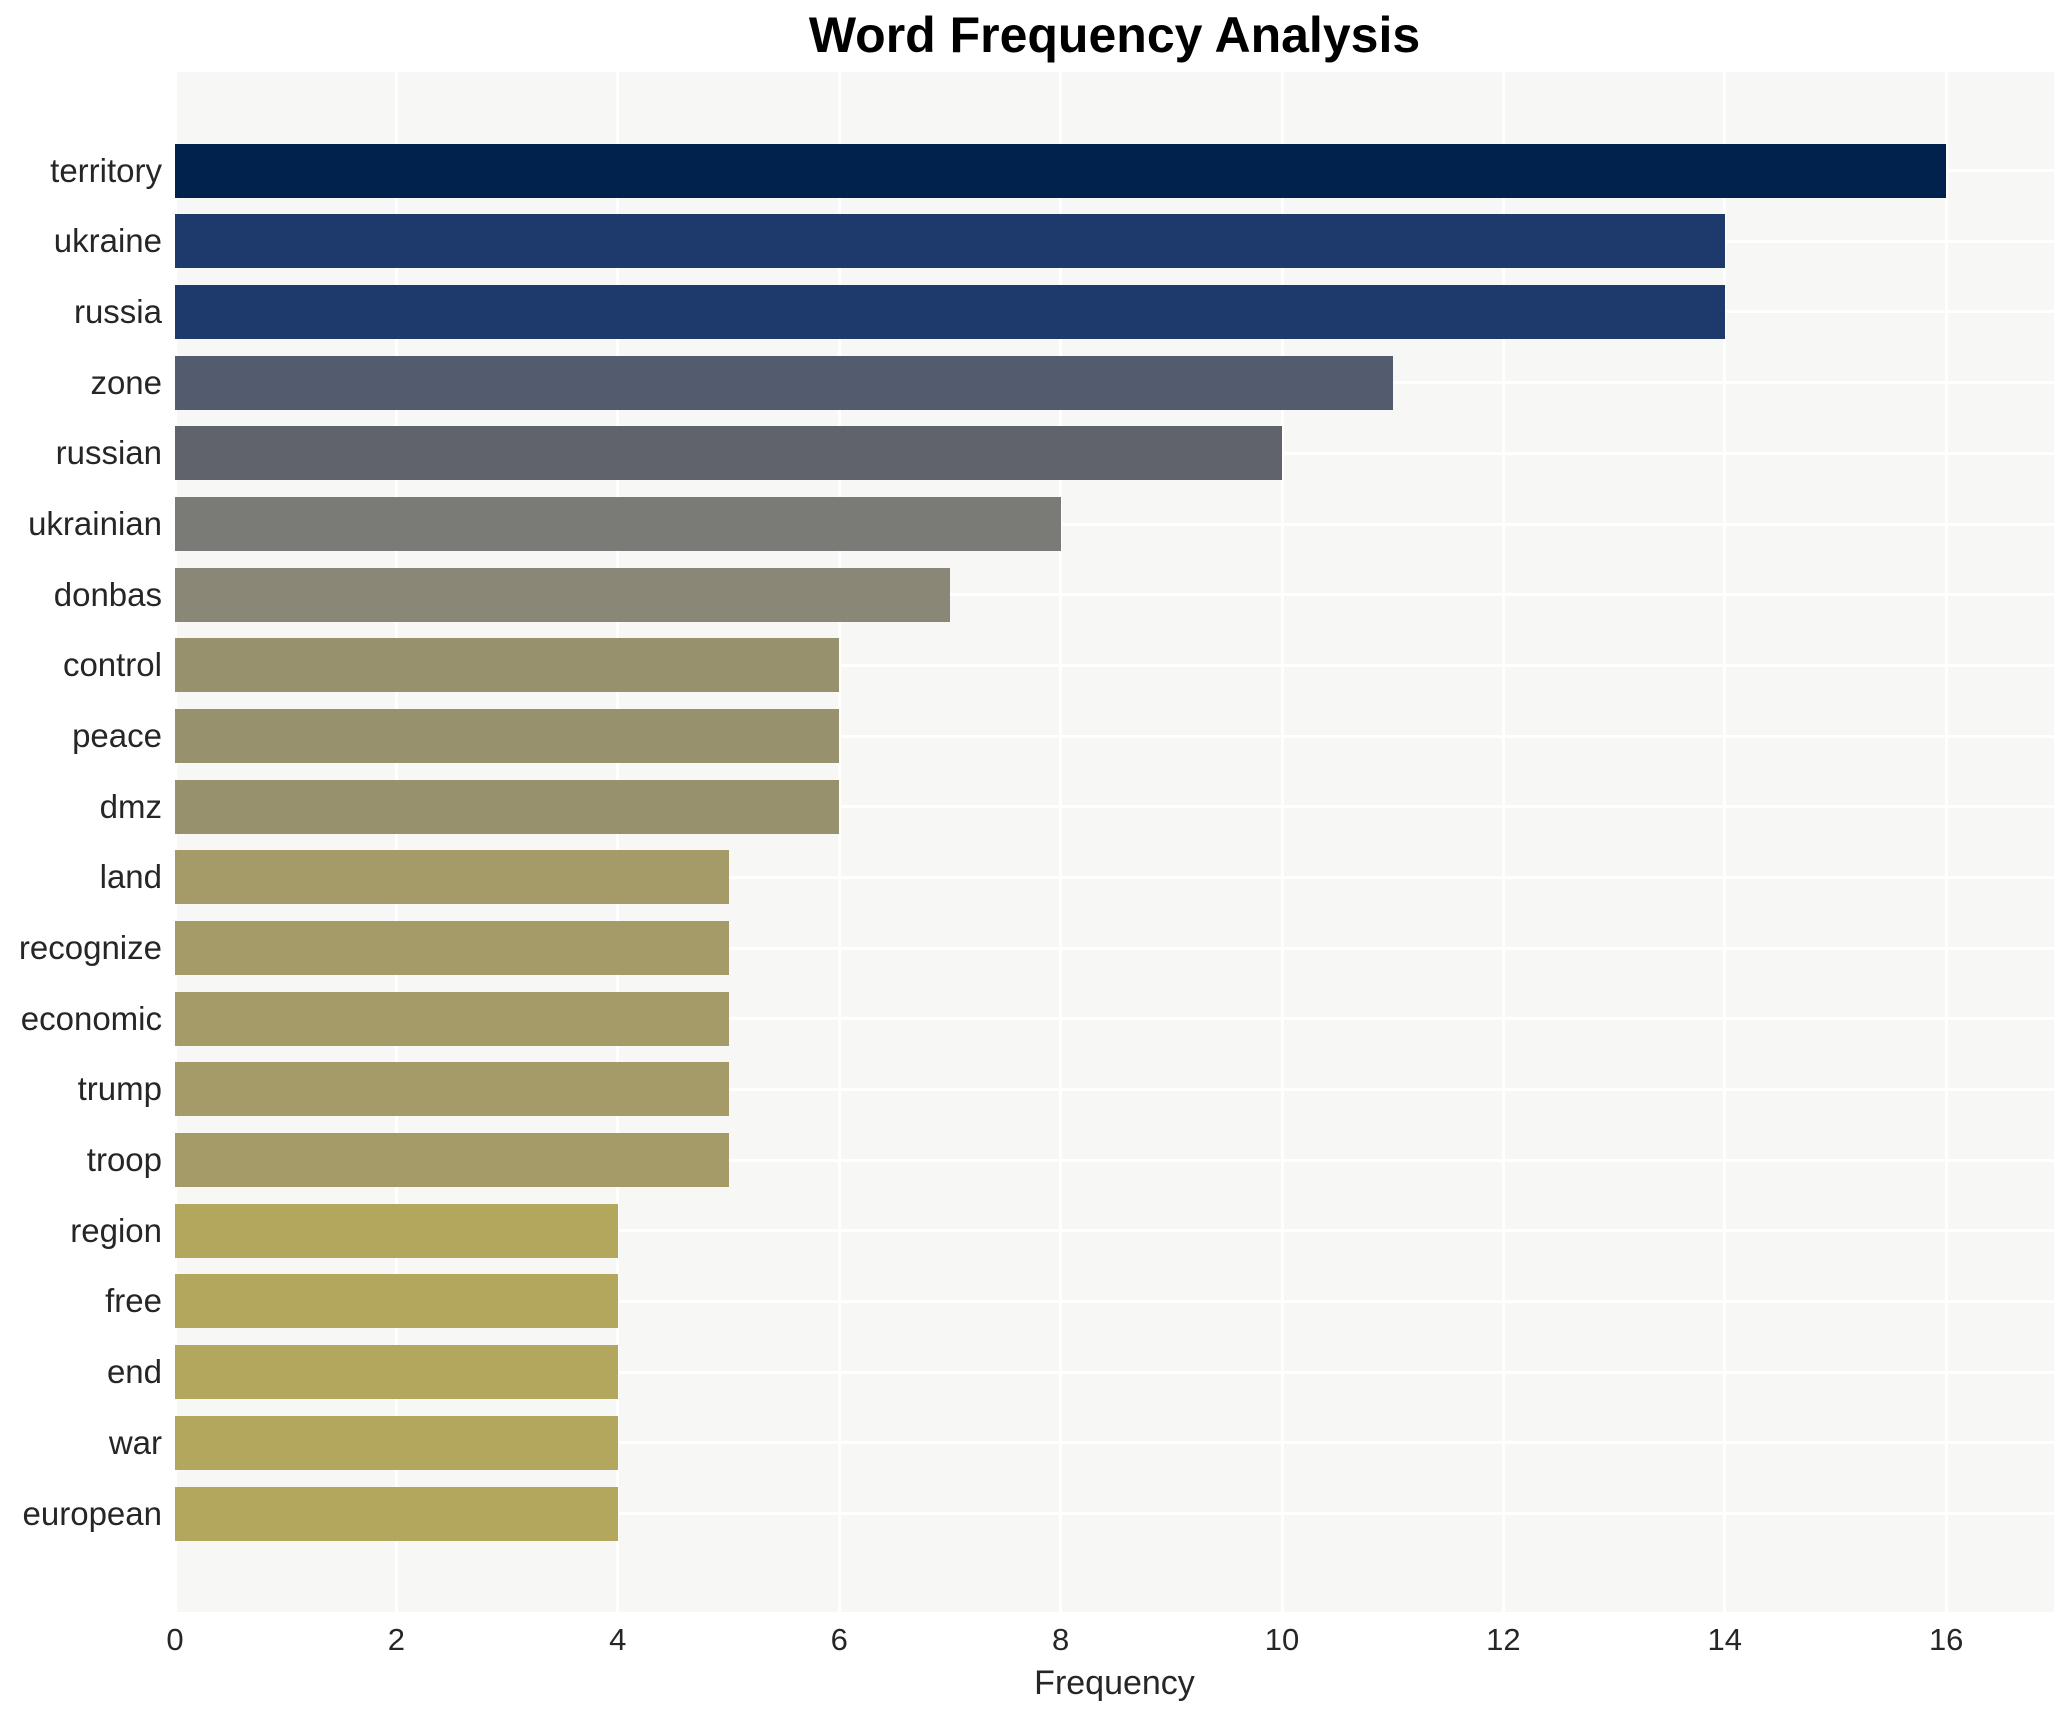 The image size is (2054, 1710). I want to click on y-label-donbas: donbas, so click(107, 594).